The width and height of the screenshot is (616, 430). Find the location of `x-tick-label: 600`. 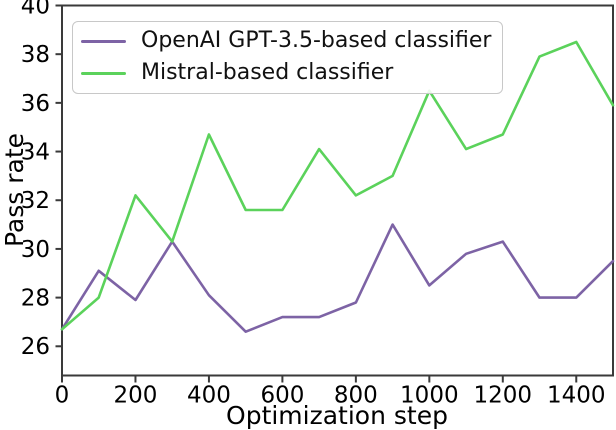

x-tick-label: 600 is located at coordinates (282, 396).